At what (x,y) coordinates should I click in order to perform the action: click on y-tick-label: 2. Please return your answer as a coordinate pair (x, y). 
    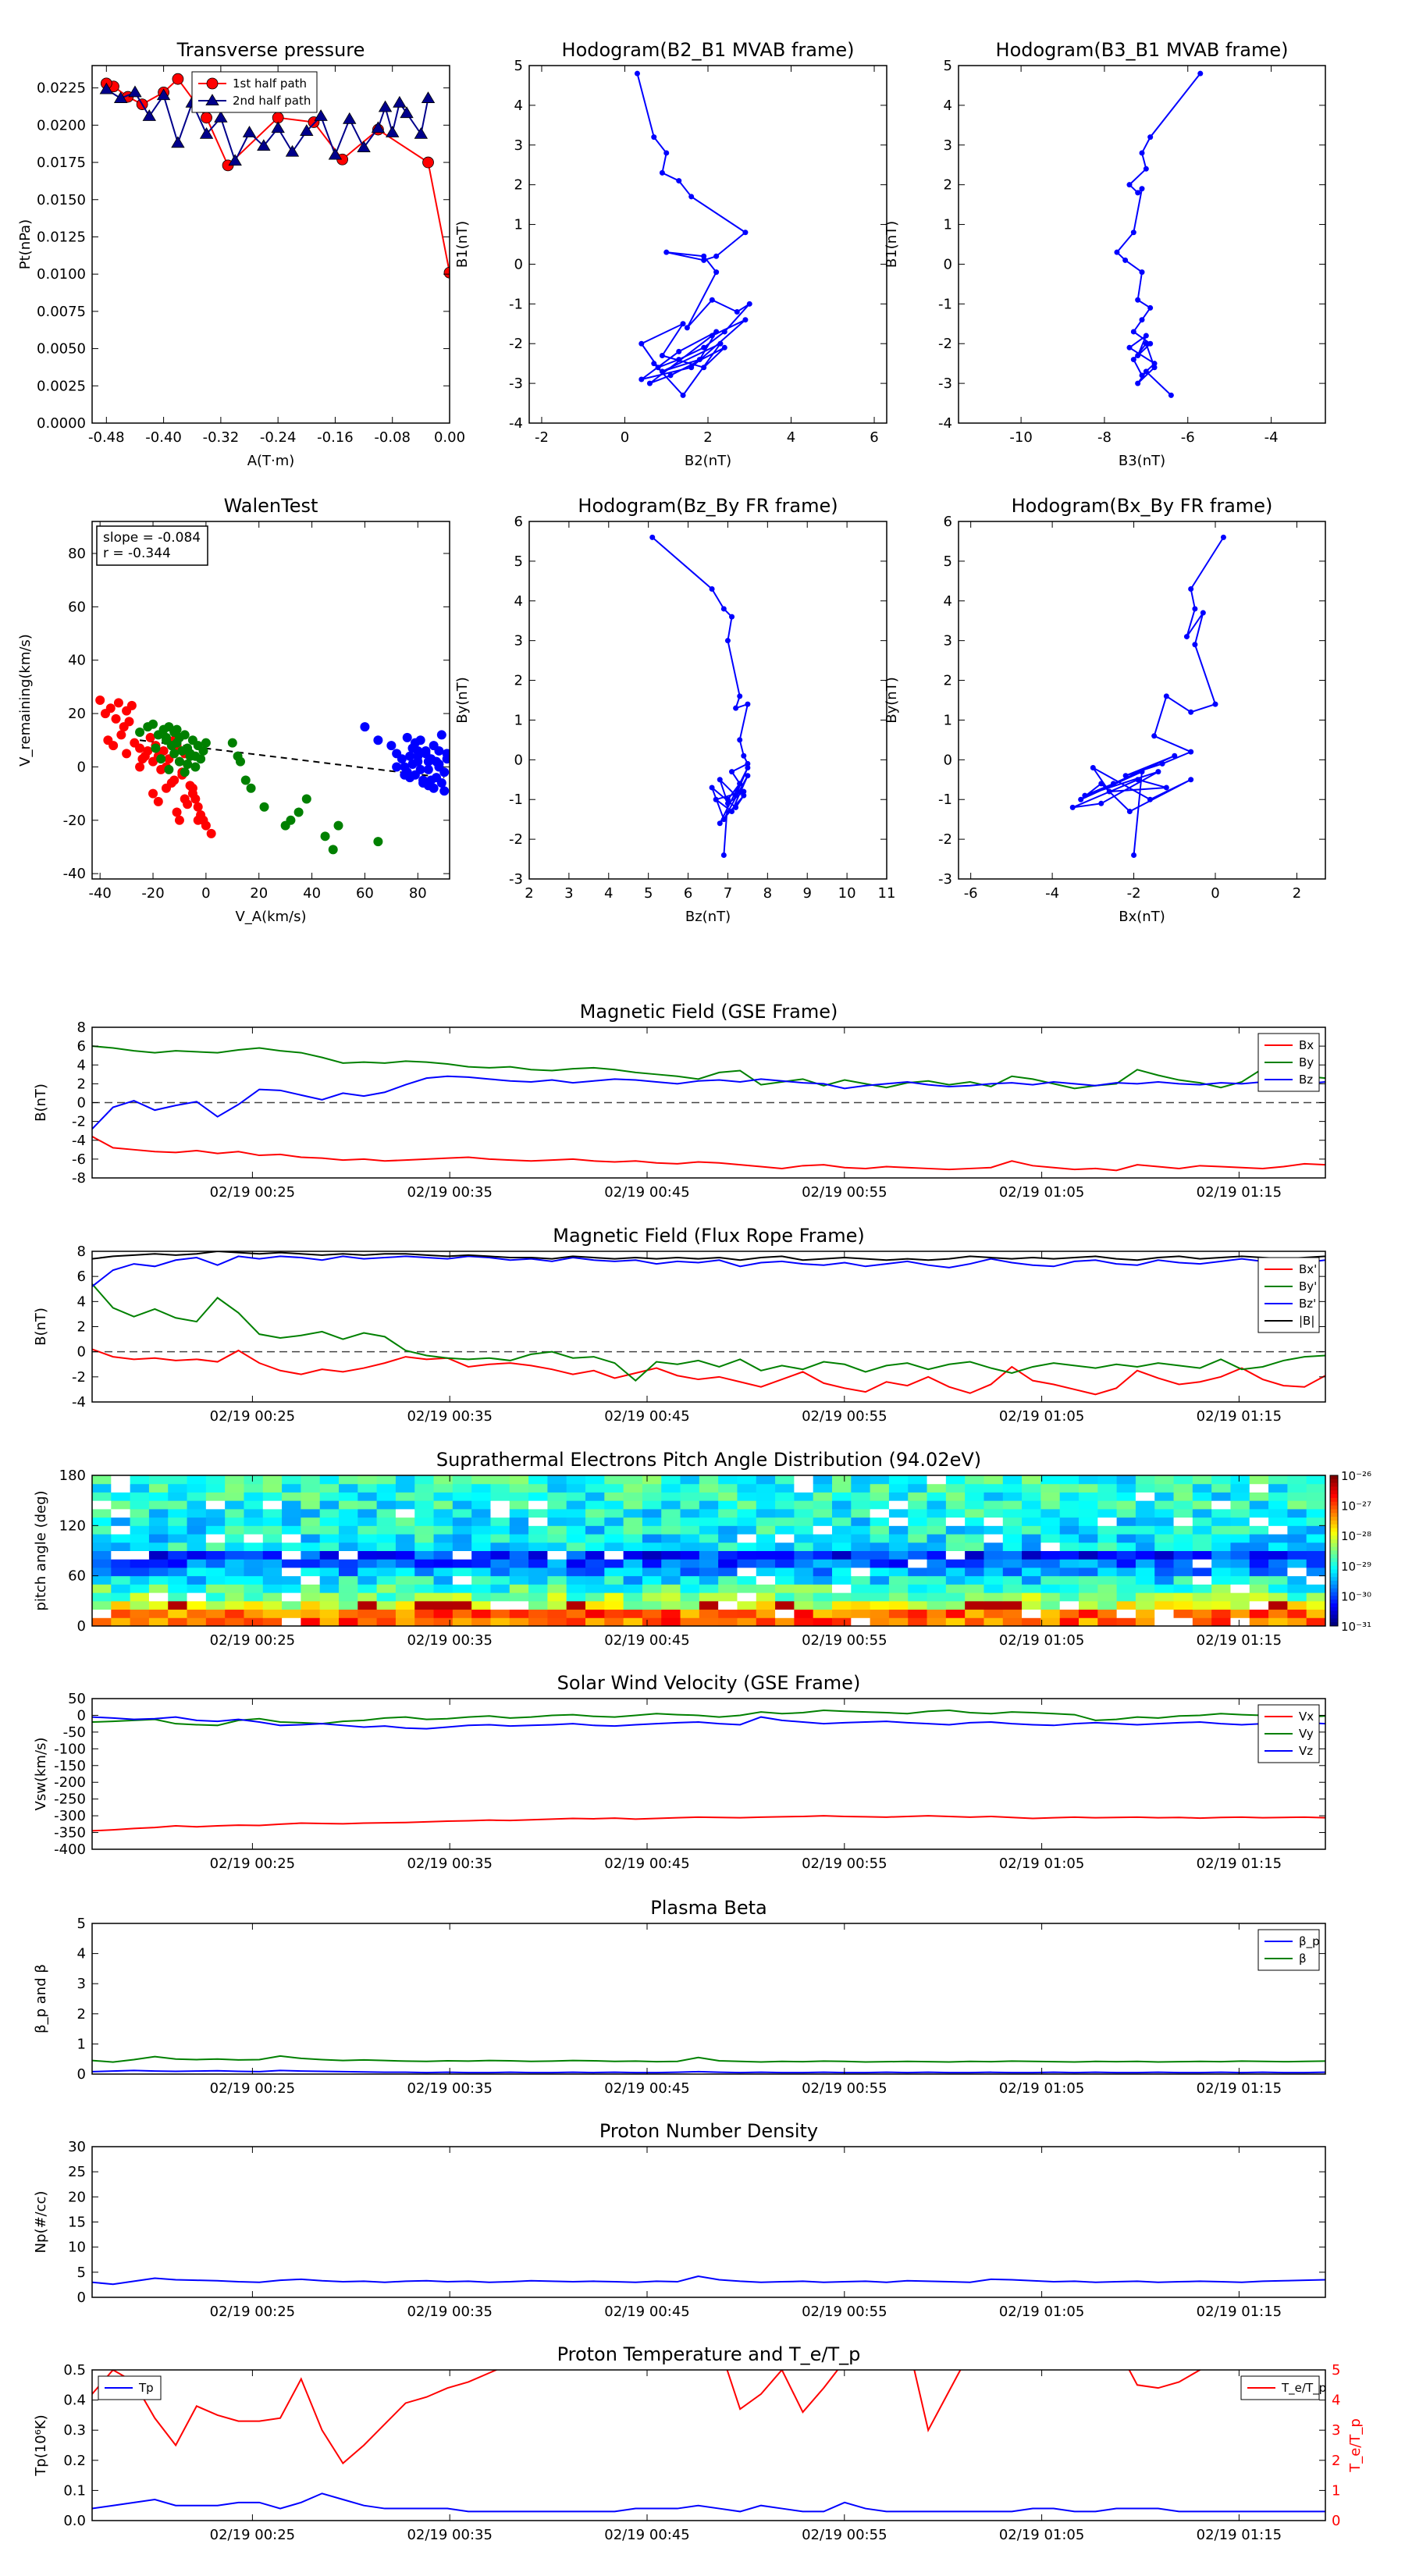
    Looking at the image, I should click on (948, 185).